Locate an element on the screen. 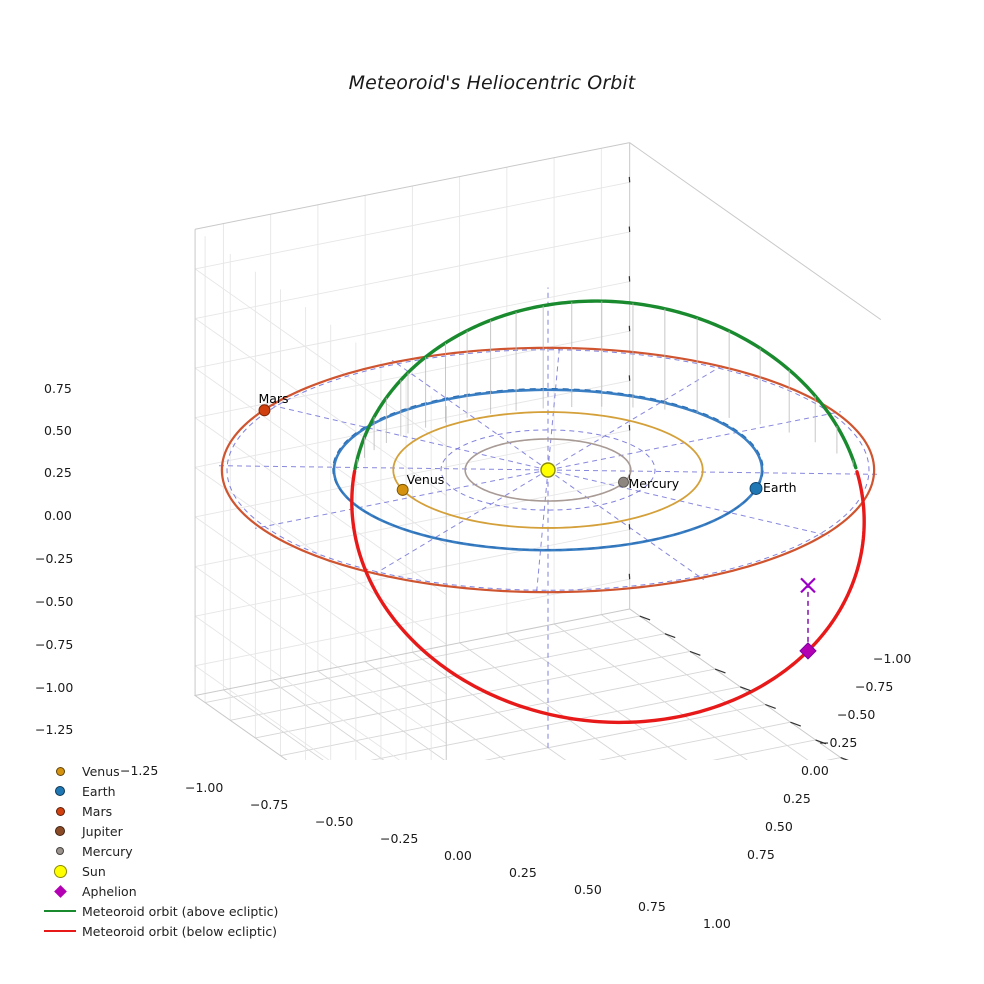  annotation-earth: Earth is located at coordinates (780, 488).